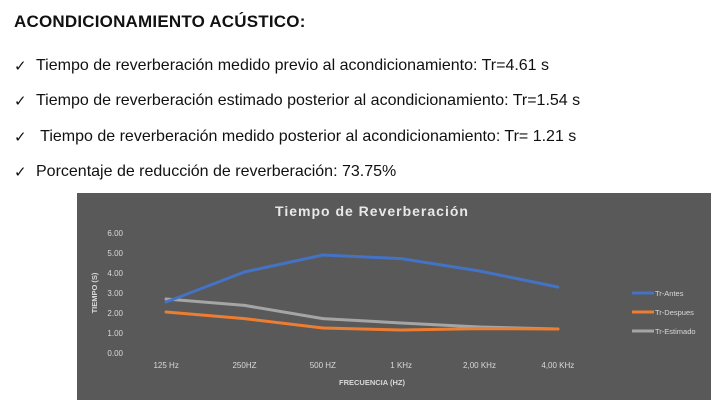 This screenshot has width=720, height=406. What do you see at coordinates (244, 365) in the screenshot?
I see `x-tick-label: 250HZ` at bounding box center [244, 365].